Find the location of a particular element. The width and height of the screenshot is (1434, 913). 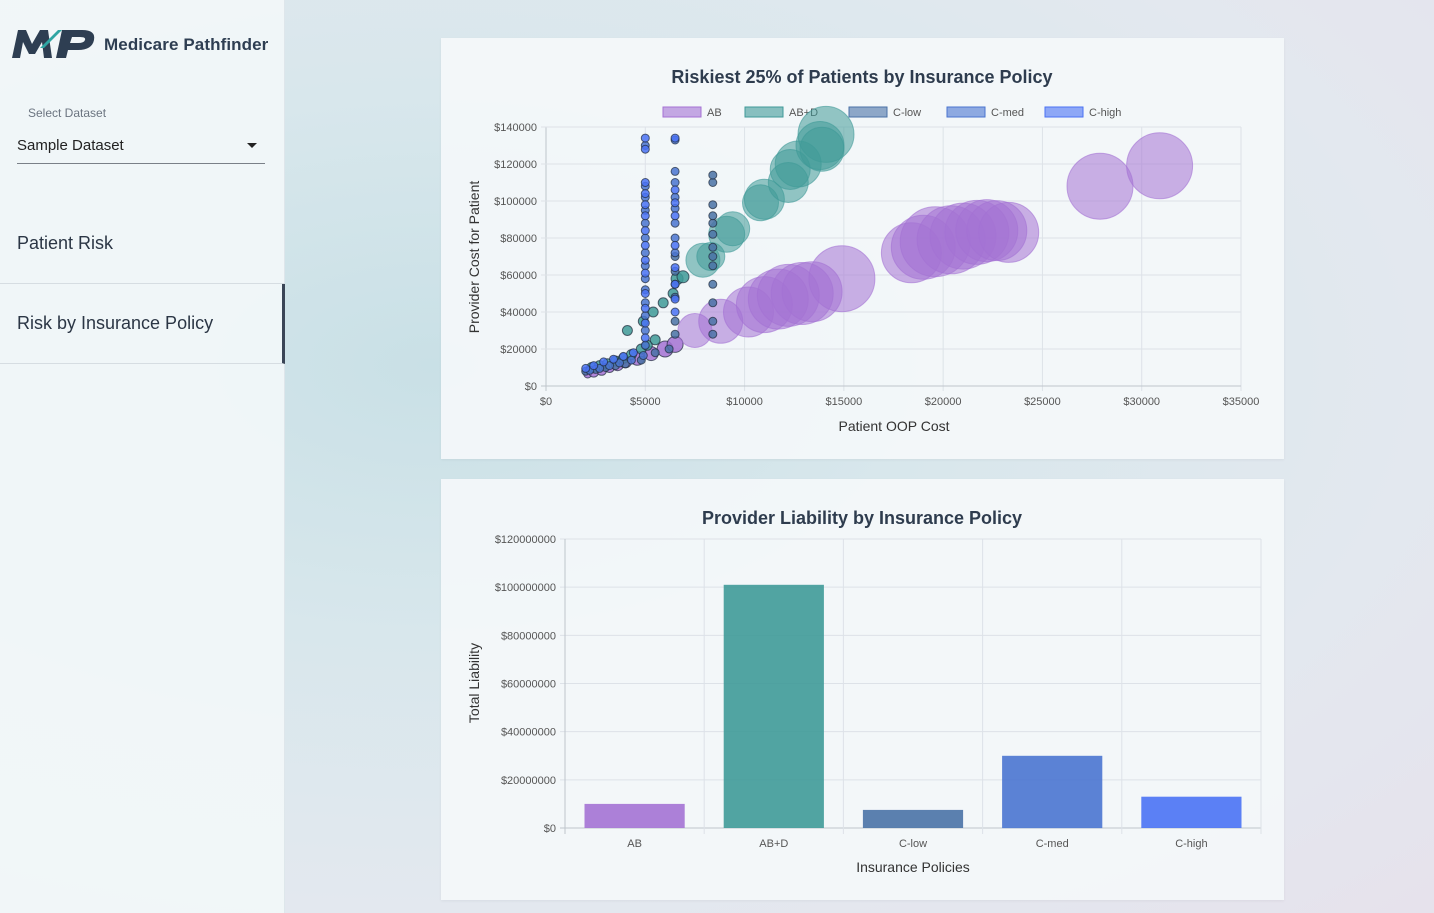

bar-abplusd is located at coordinates (773, 706).